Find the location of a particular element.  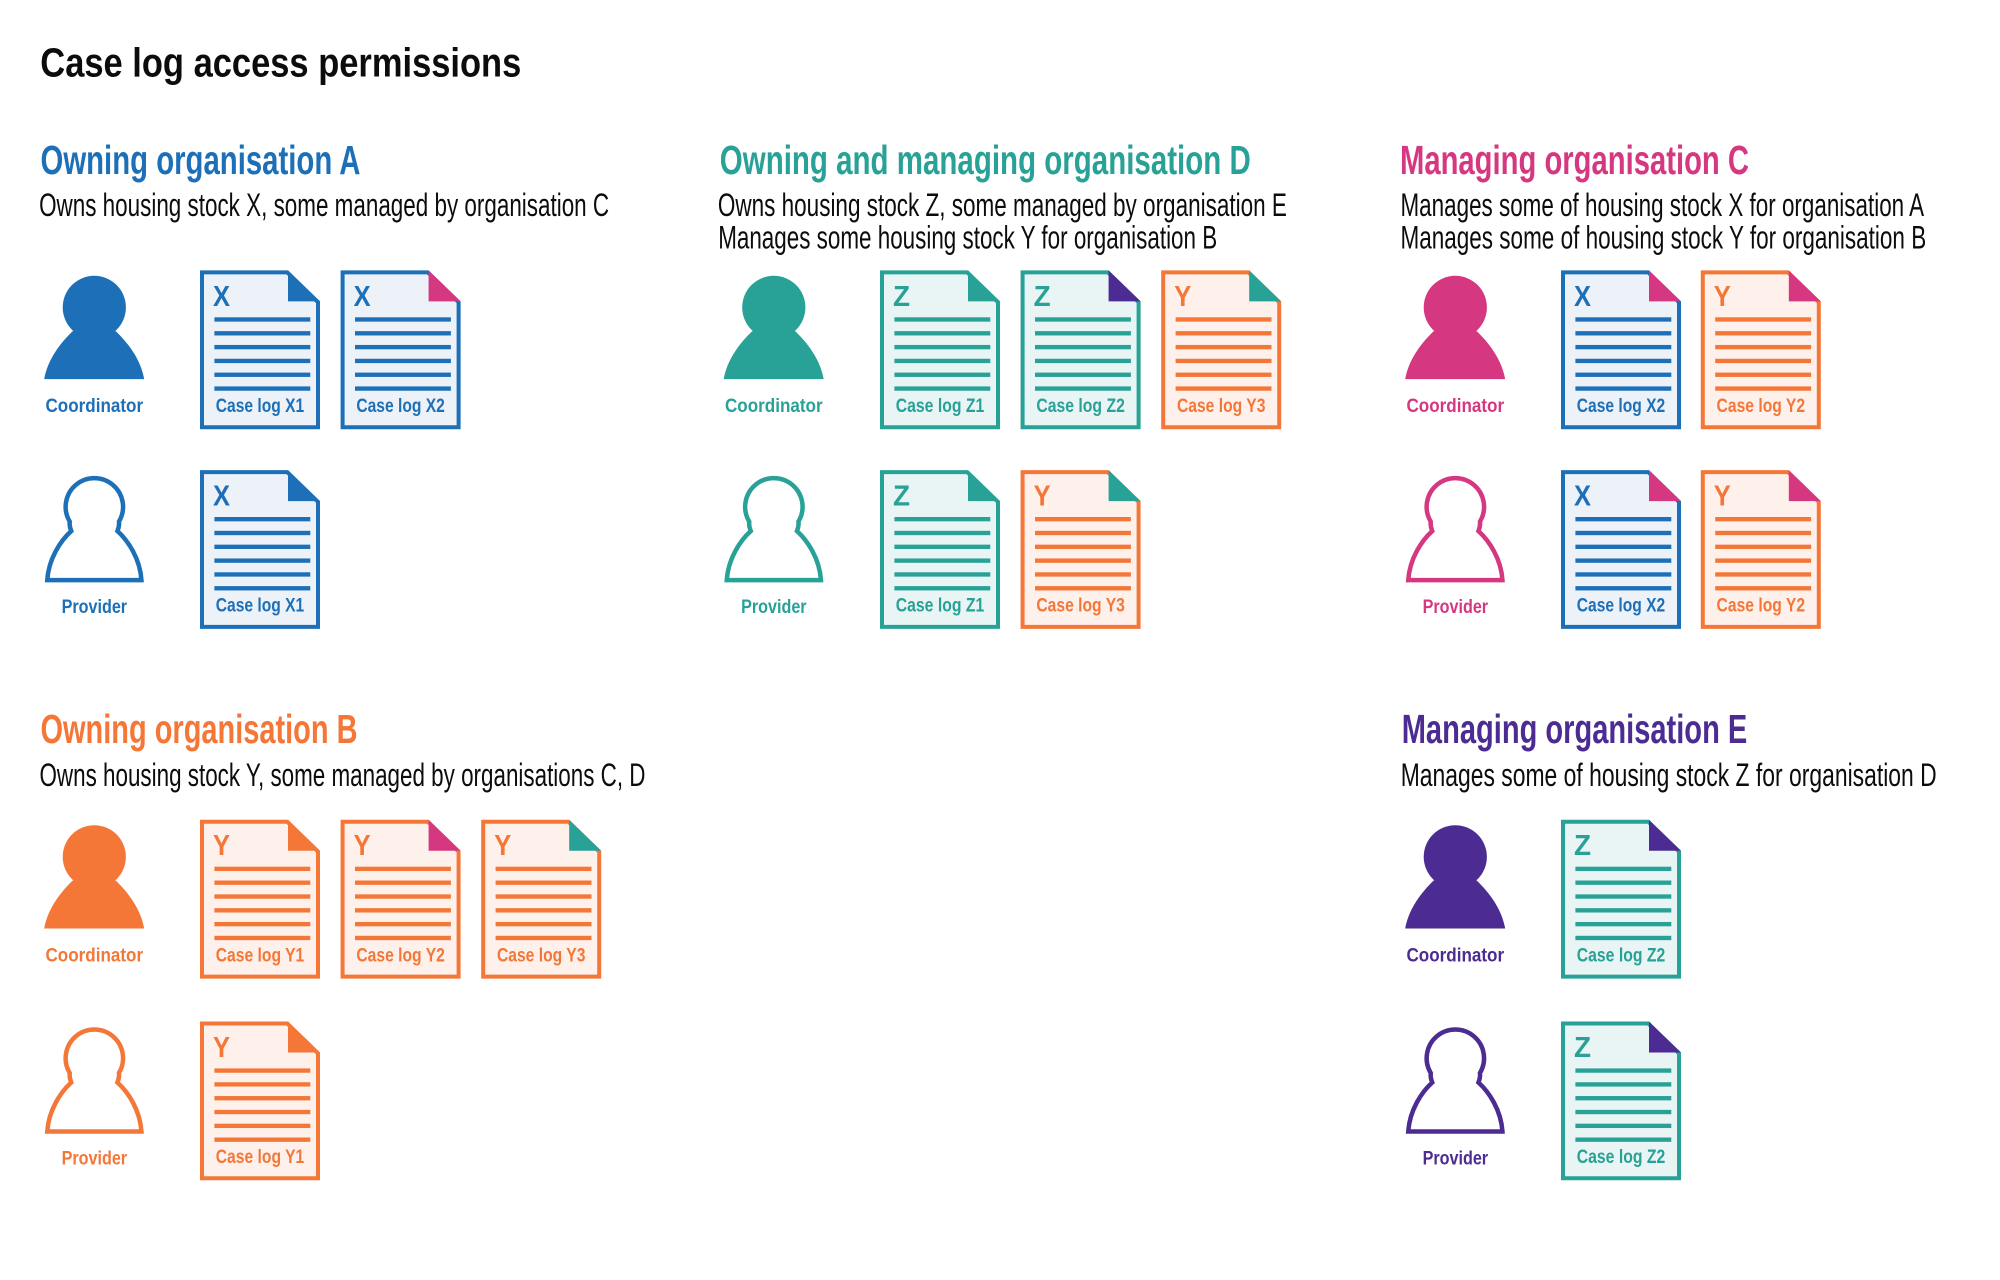

svg-text: Case log access permissions is located at coordinates (280, 63).